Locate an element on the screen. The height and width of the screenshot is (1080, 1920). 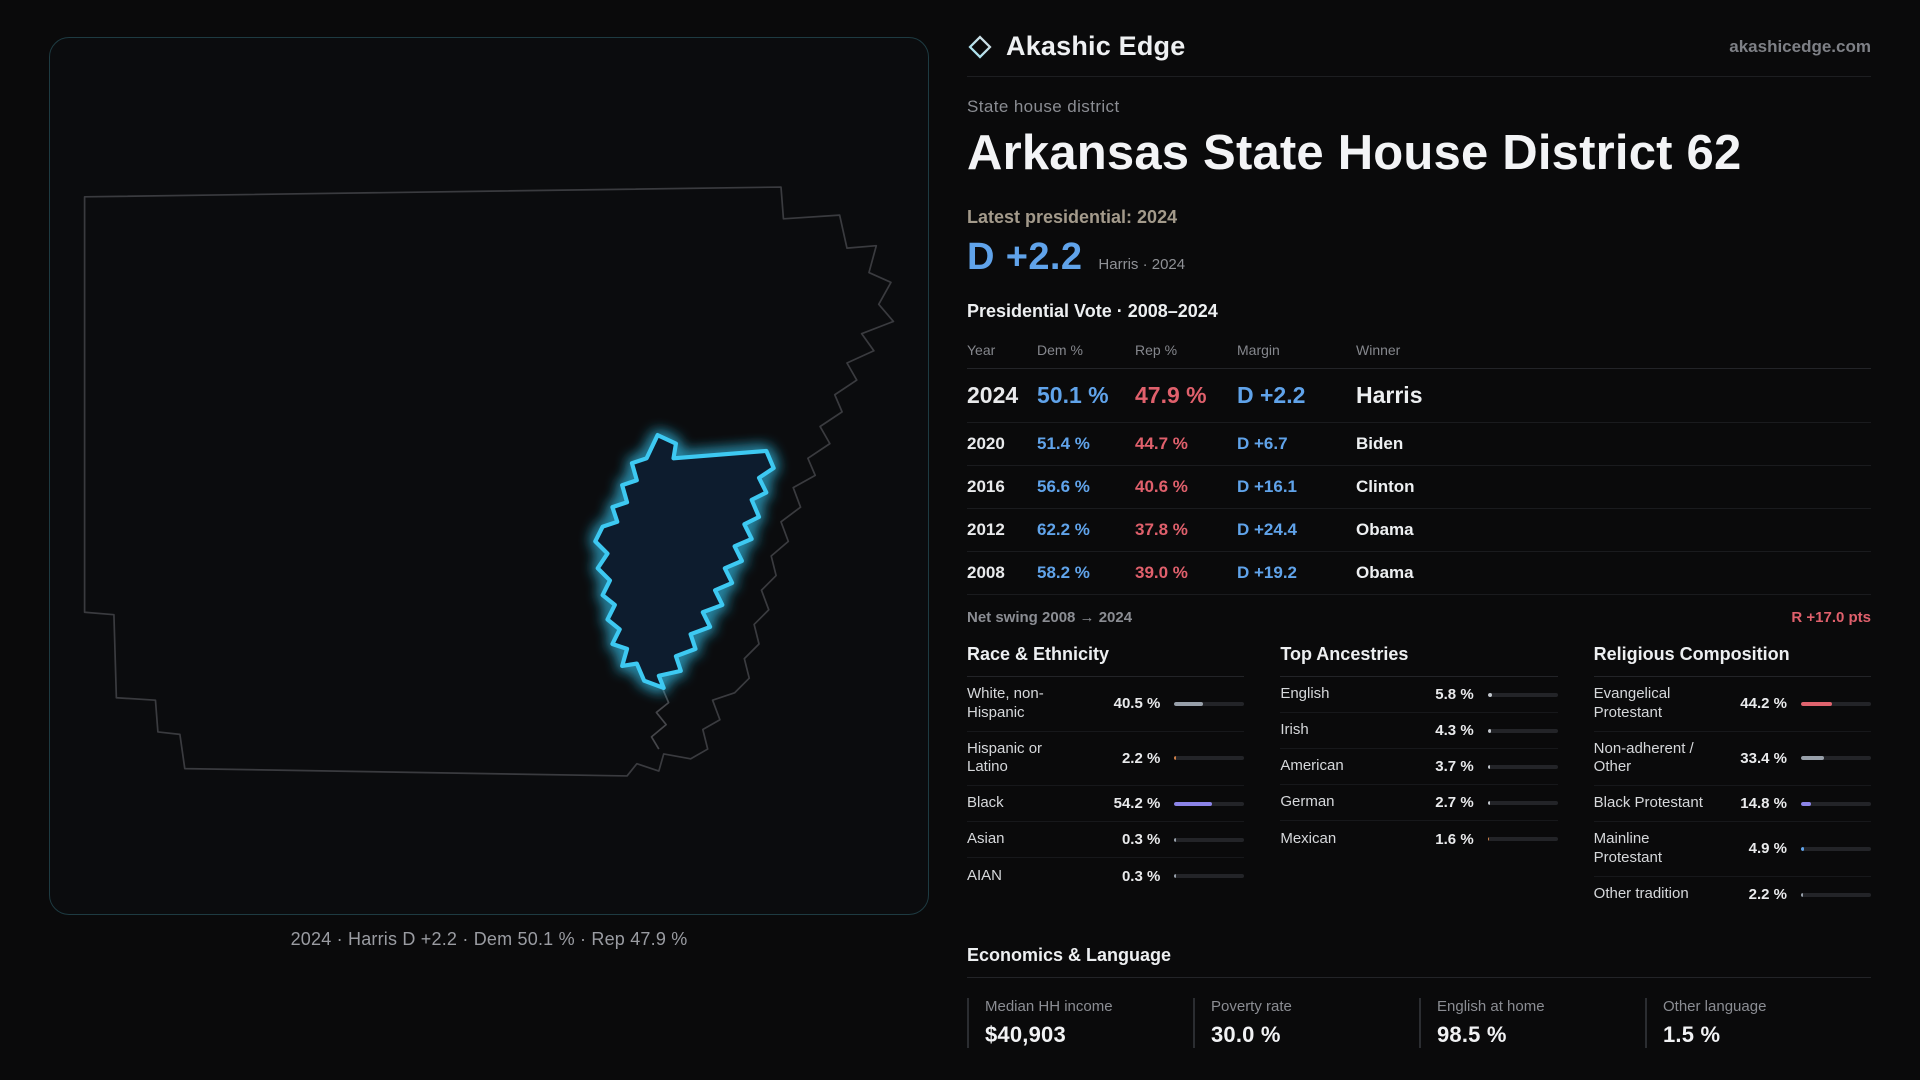
cell-winner: Clinton is located at coordinates (1385, 486).